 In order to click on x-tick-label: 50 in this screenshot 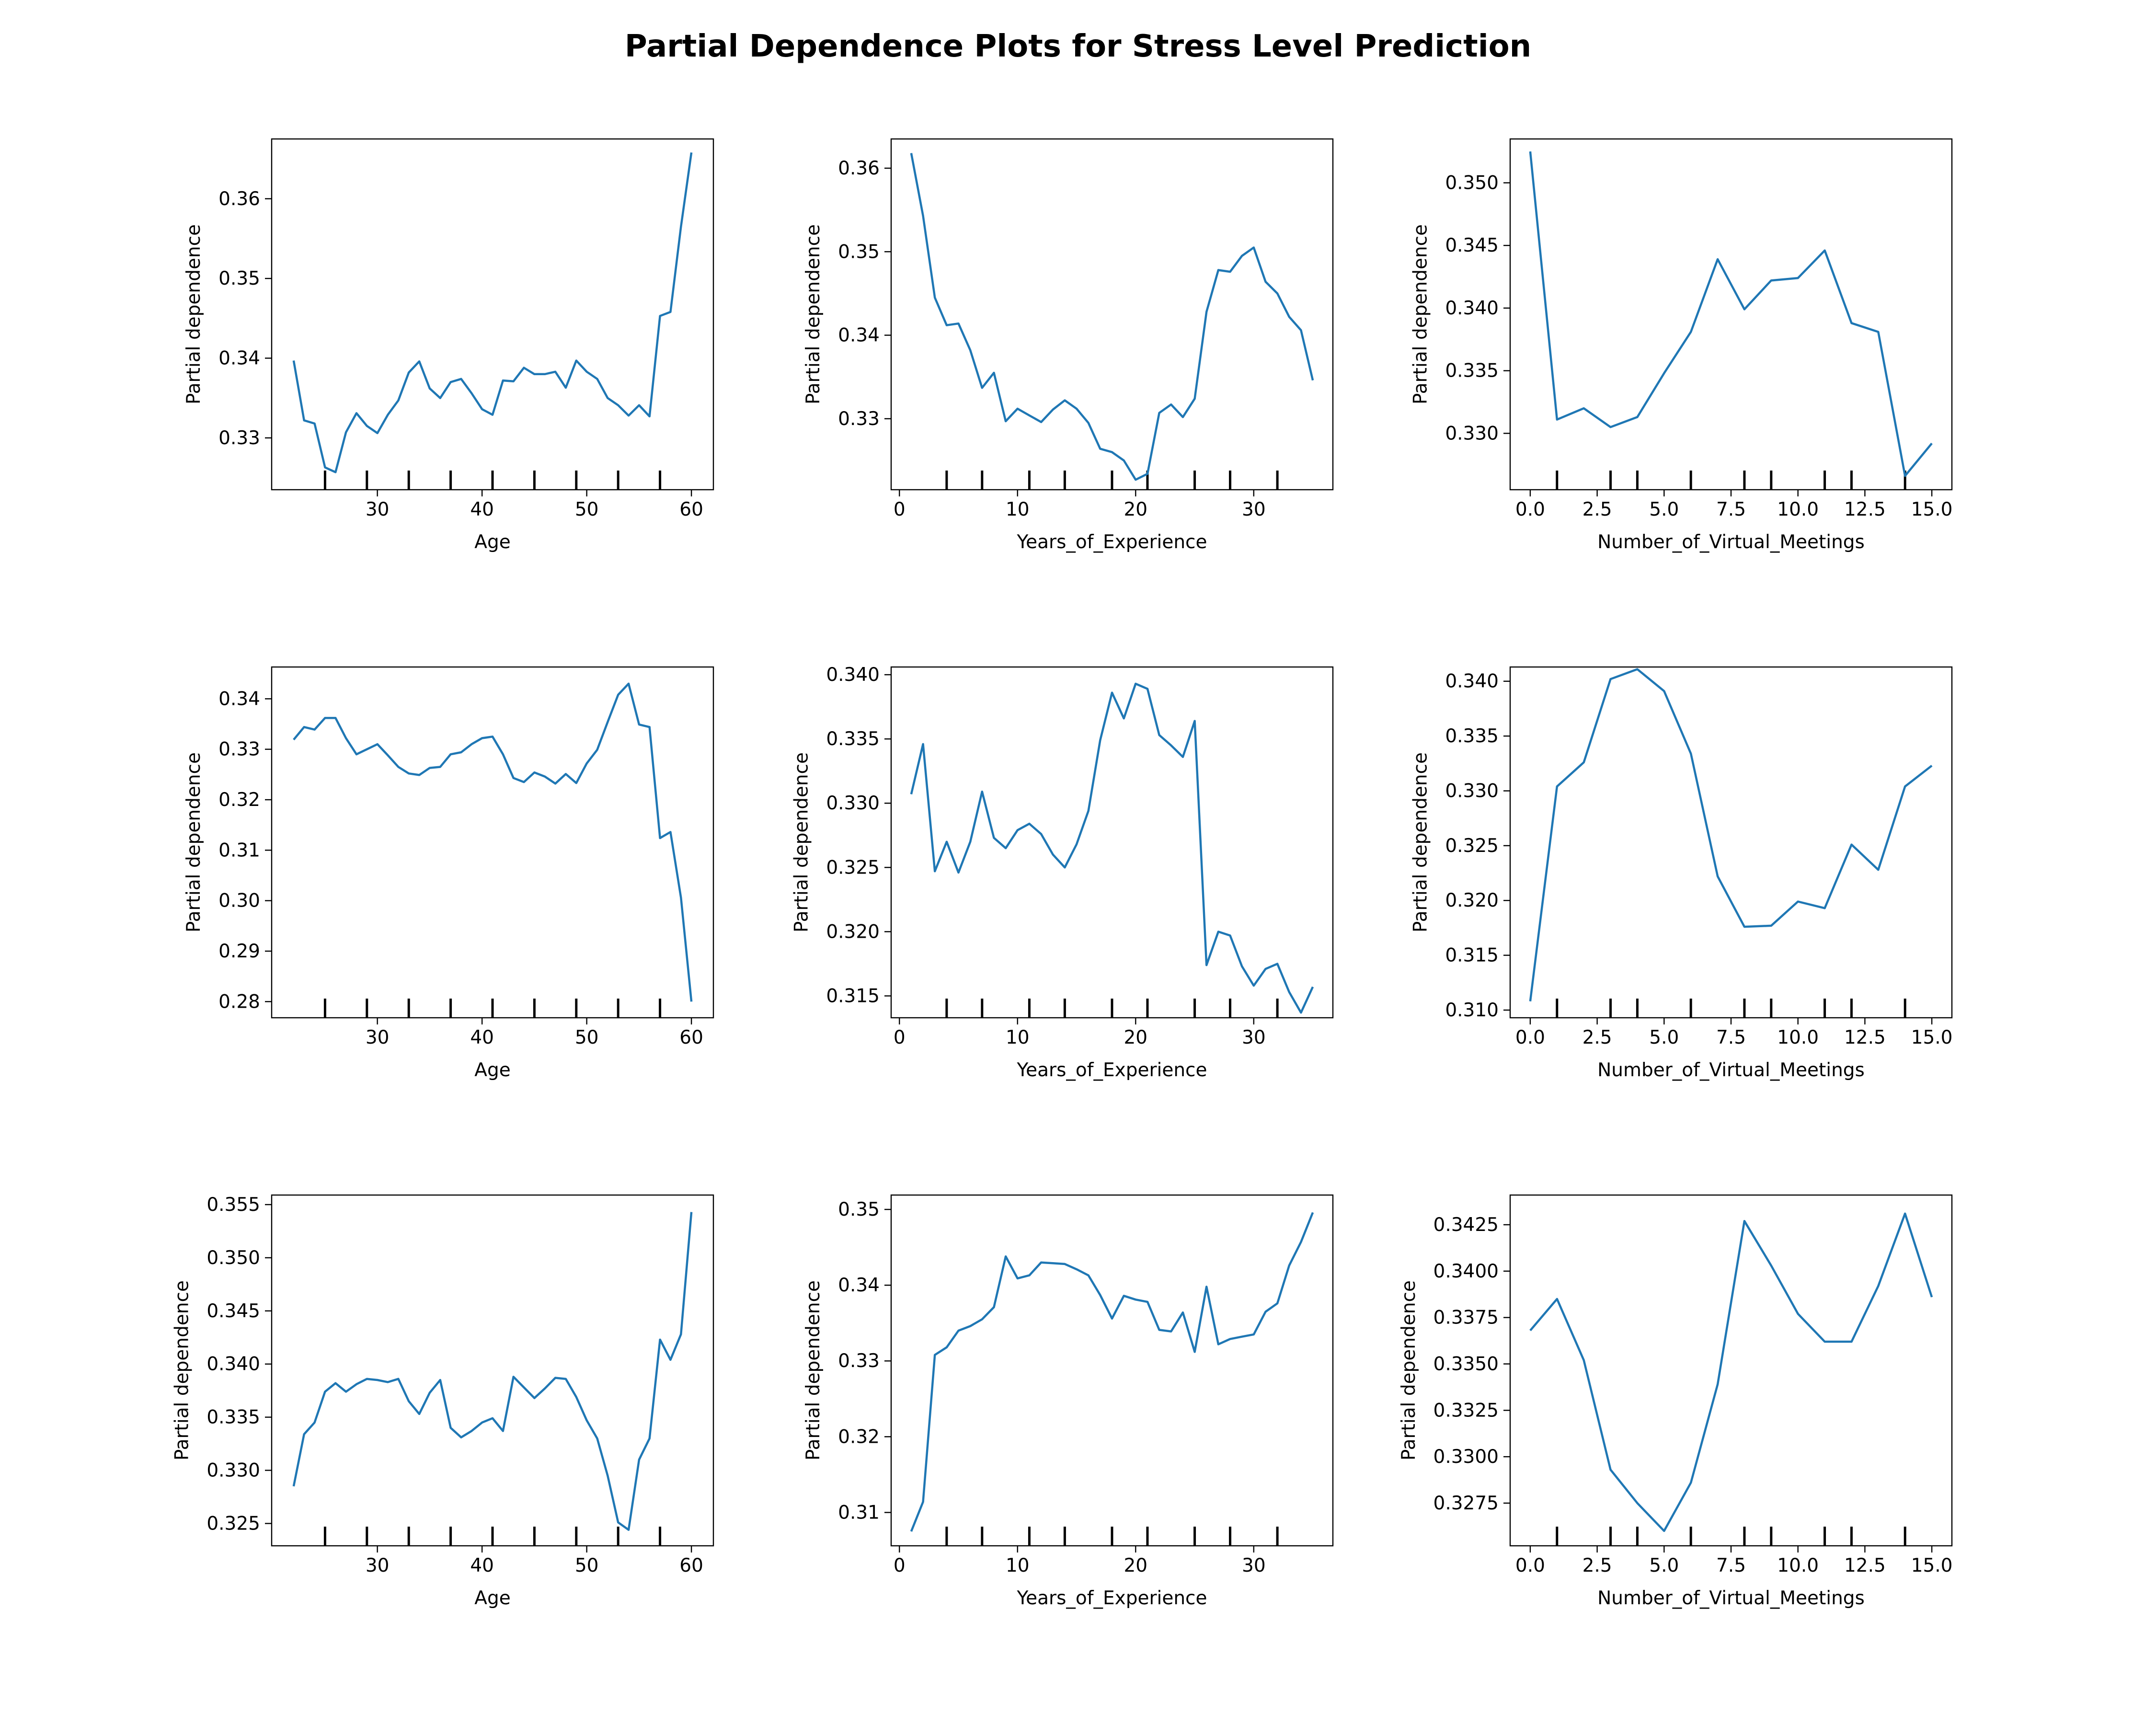, I will do `click(587, 1038)`.